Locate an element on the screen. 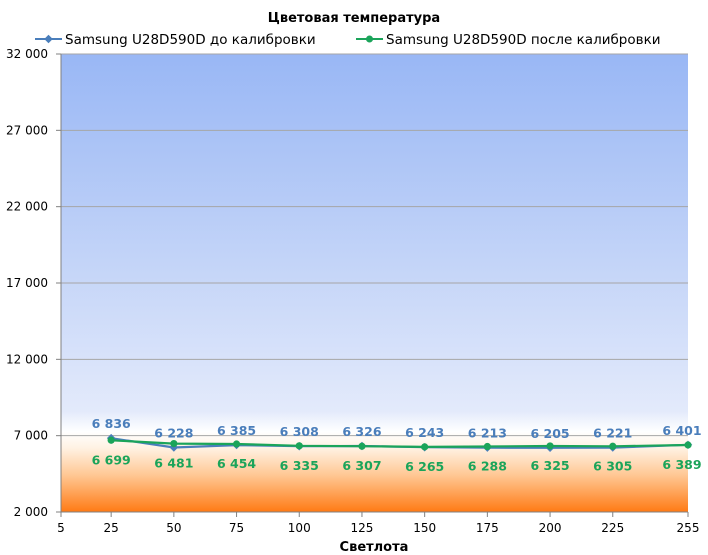  legend-marker-before is located at coordinates (48, 39).